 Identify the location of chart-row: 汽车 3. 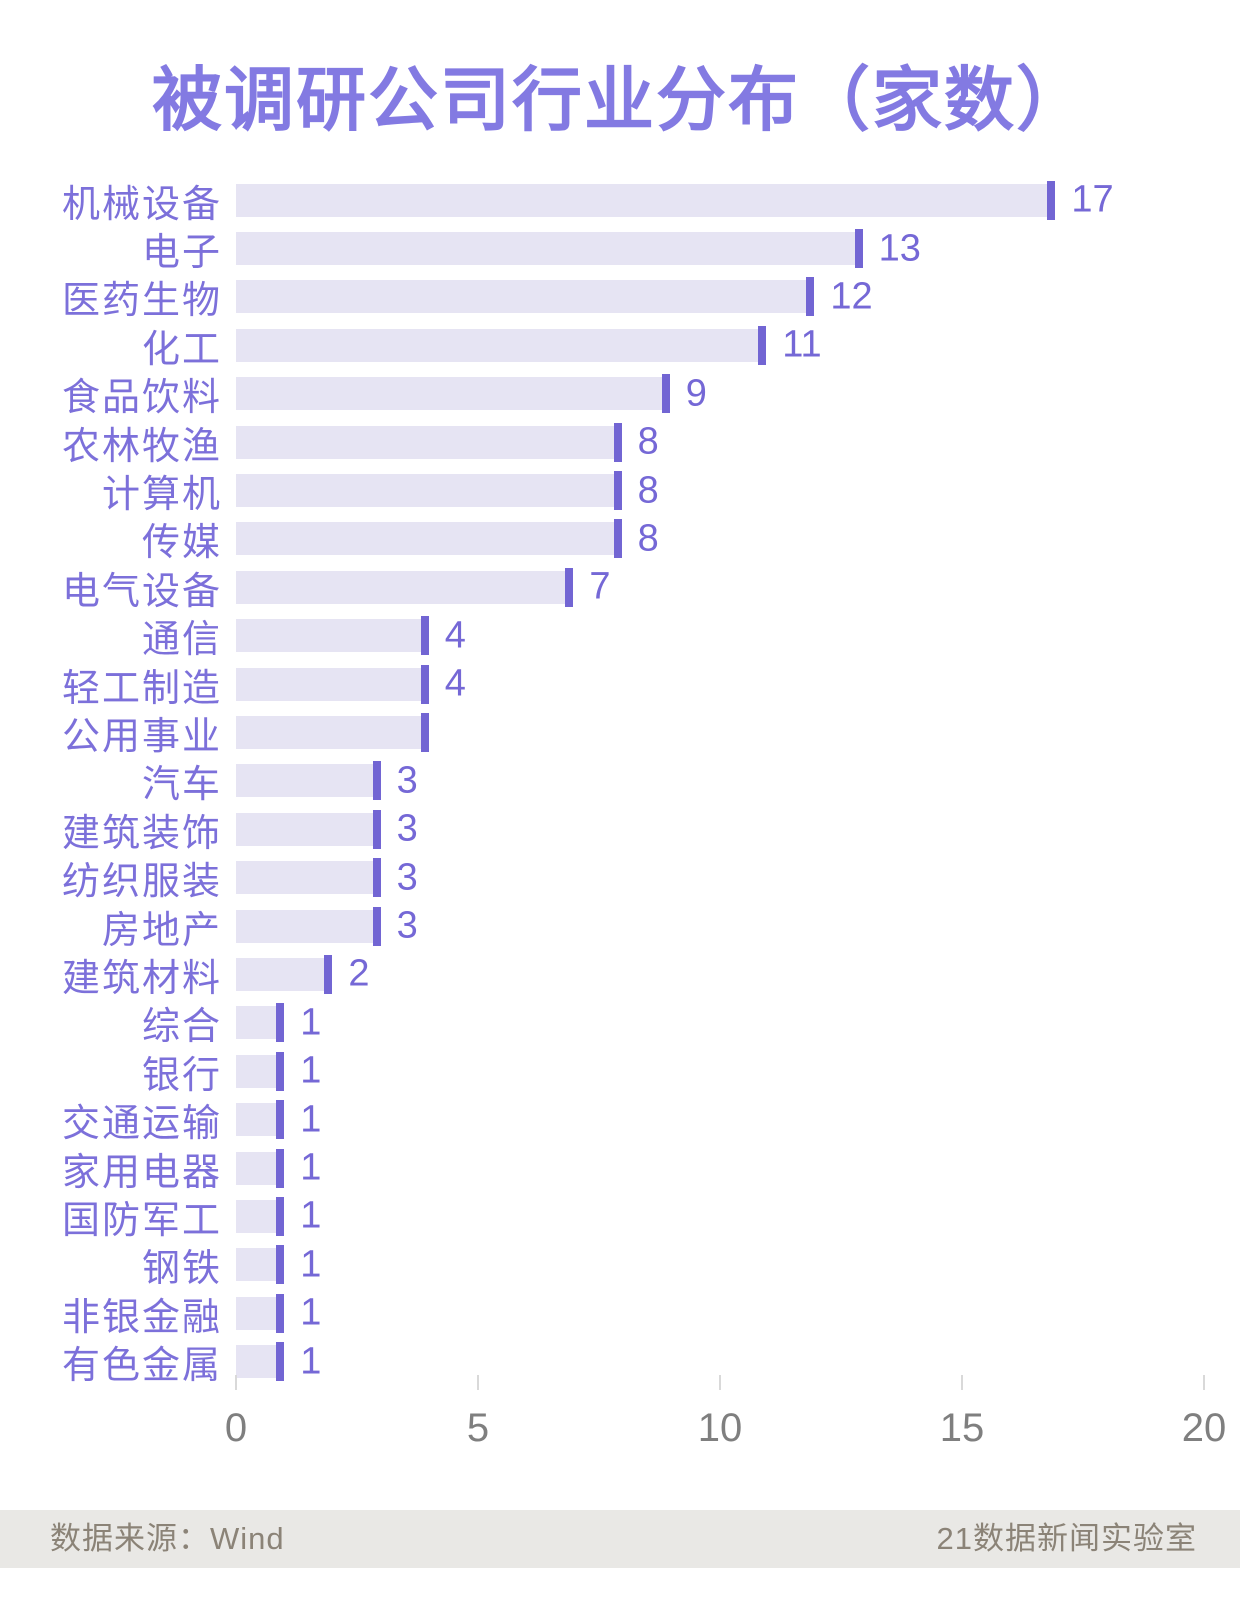
(620, 781).